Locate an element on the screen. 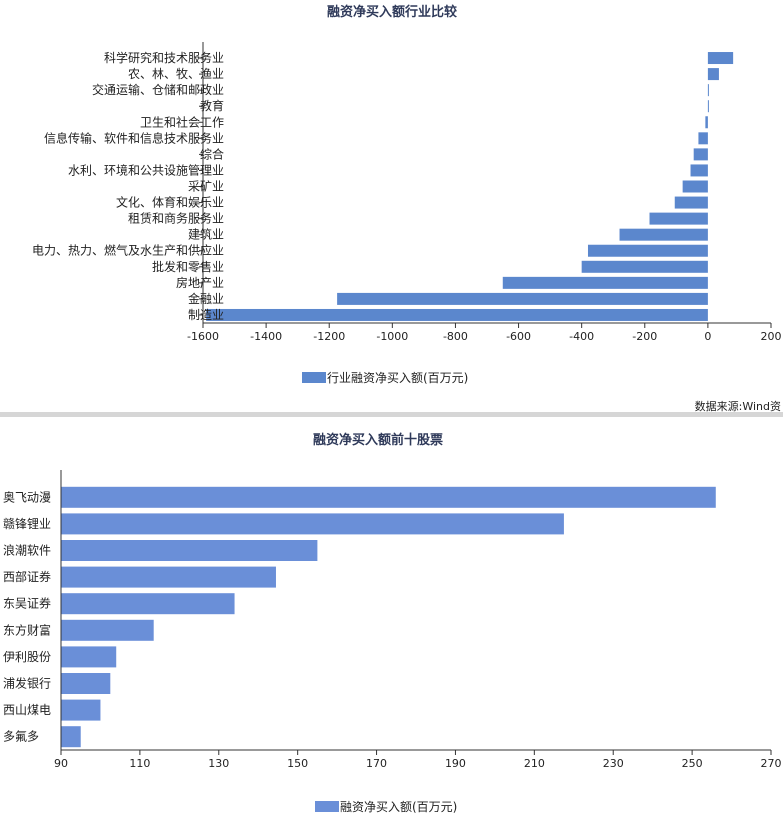 The width and height of the screenshot is (783, 821). category-label: 浦发银行 is located at coordinates (27, 683).